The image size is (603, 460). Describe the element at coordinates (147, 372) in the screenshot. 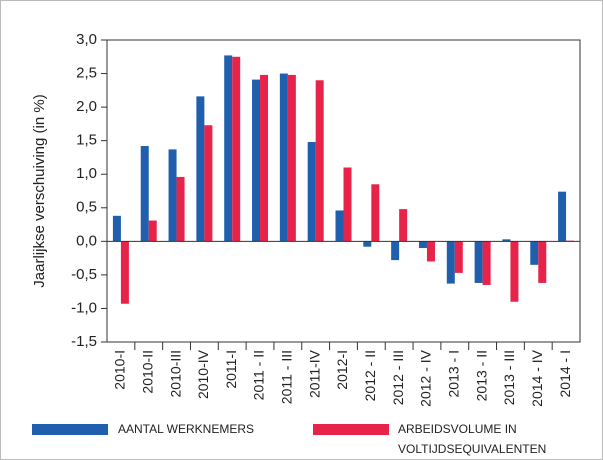

I see `x-tick-label: 2010-II` at that location.